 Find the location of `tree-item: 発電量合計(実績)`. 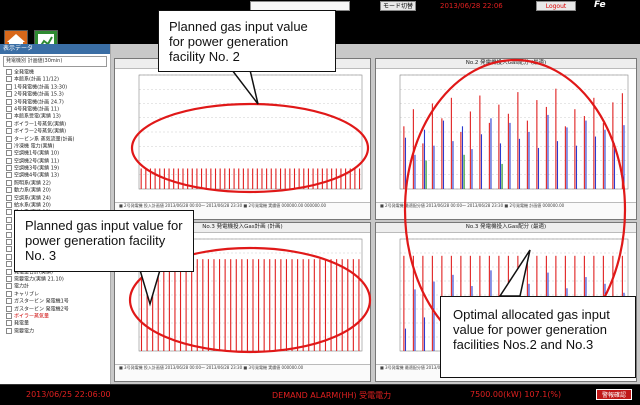

tree-item: 発電量合計(実績) is located at coordinates (55, 272).